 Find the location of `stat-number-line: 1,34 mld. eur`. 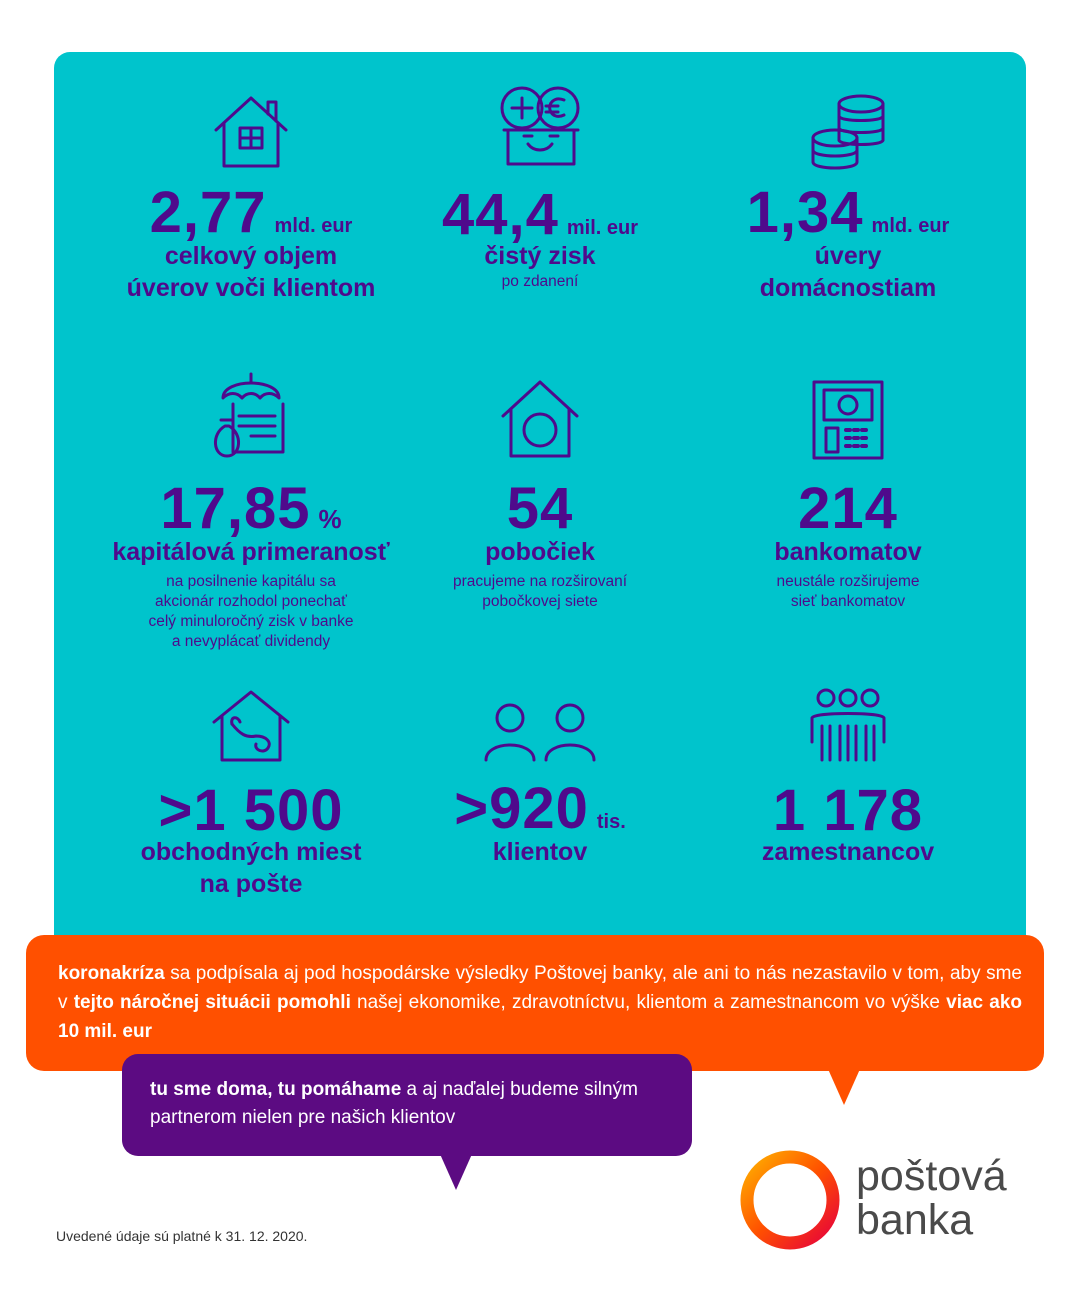

stat-number-line: 1,34 mld. eur is located at coordinates (848, 213).